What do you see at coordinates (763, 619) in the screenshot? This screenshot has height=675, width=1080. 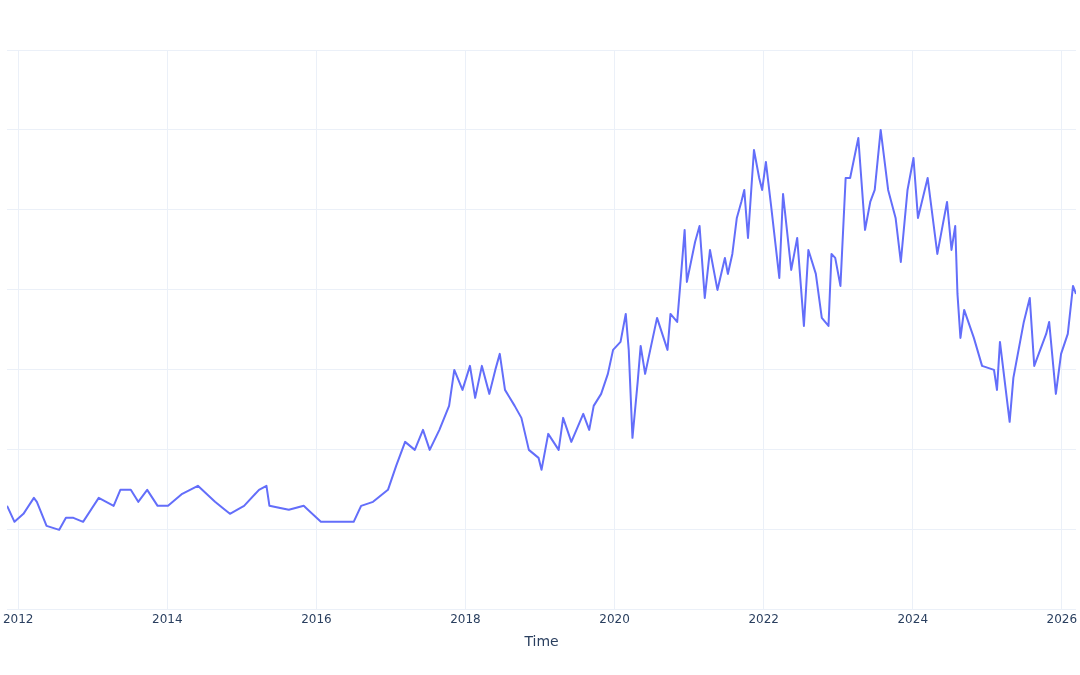 I see `x-tick-label: 2022` at bounding box center [763, 619].